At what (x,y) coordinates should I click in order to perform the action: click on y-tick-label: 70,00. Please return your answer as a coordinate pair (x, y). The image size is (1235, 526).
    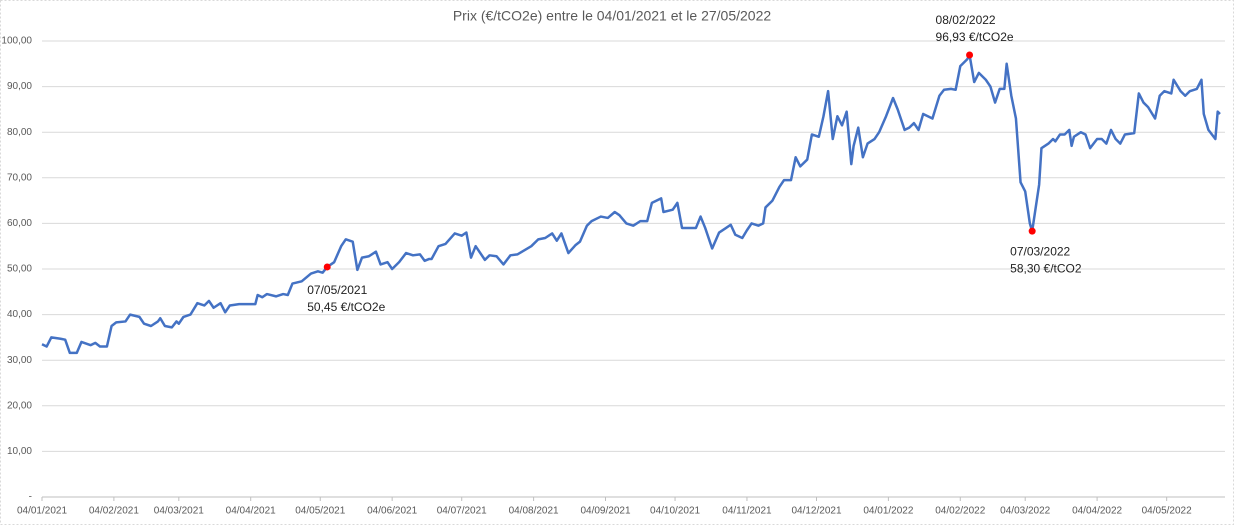
    Looking at the image, I should click on (19, 177).